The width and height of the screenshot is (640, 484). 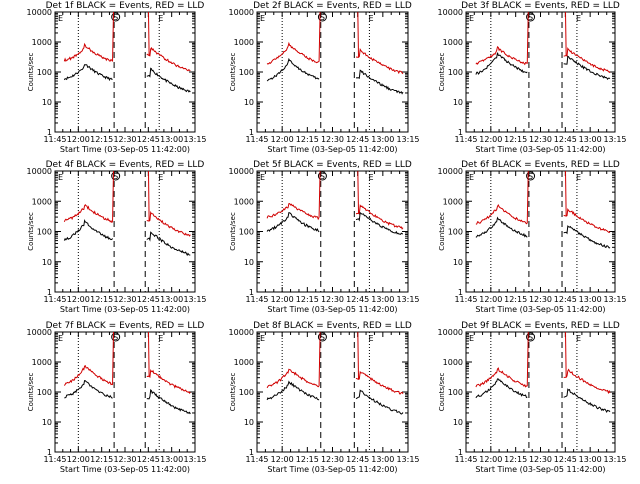 What do you see at coordinates (125, 6) in the screenshot?
I see `panel-title: Det 1f BLACK = Events, RED = LLD` at bounding box center [125, 6].